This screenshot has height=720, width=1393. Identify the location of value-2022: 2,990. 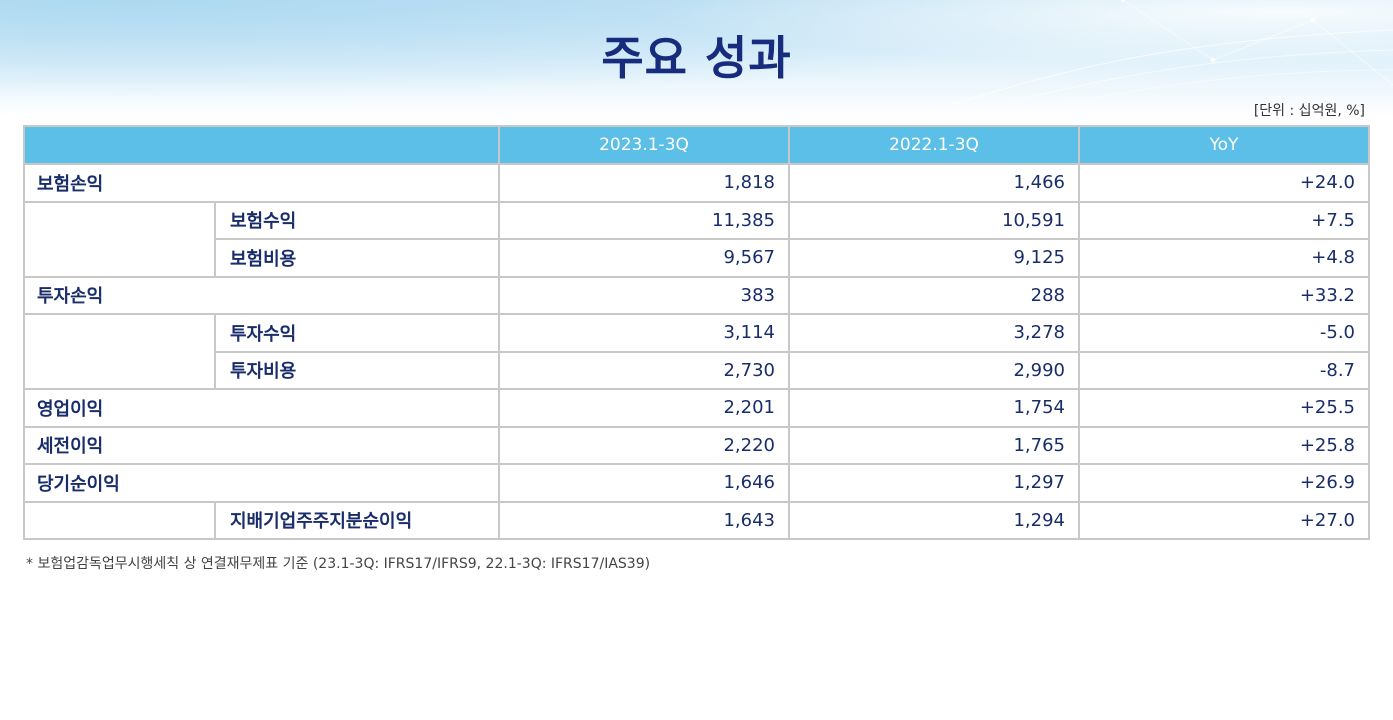
(934, 370).